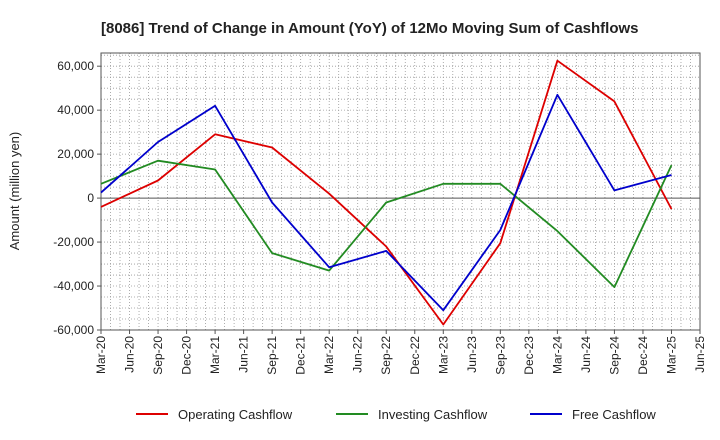 This screenshot has height=440, width=720. I want to click on x-tick-label: Mar-23, so click(443, 355).